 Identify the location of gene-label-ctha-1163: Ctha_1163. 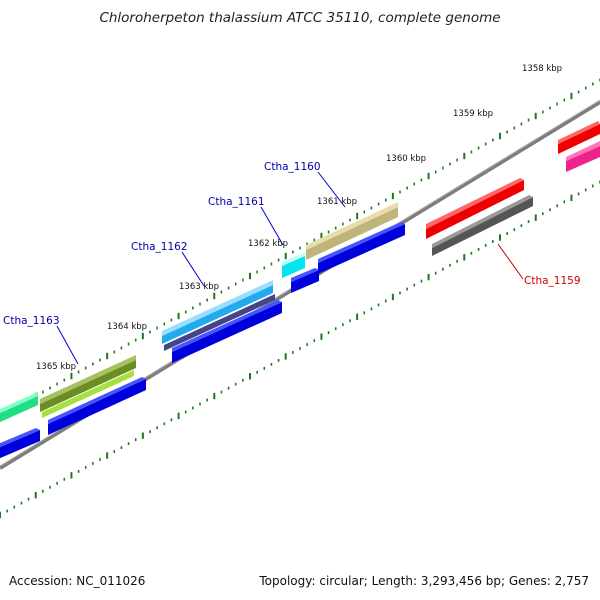
(31, 321).